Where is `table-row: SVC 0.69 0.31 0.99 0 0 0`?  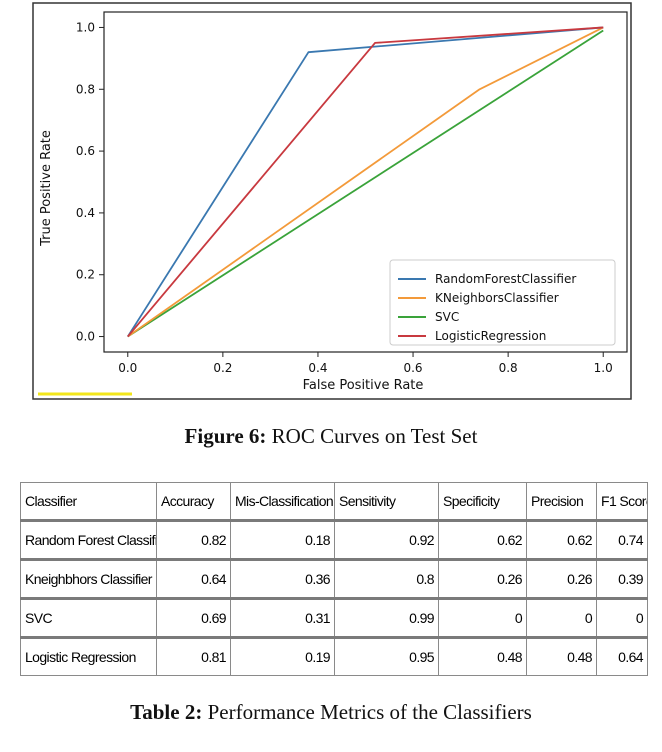
table-row: SVC 0.69 0.31 0.99 0 0 0 is located at coordinates (334, 617).